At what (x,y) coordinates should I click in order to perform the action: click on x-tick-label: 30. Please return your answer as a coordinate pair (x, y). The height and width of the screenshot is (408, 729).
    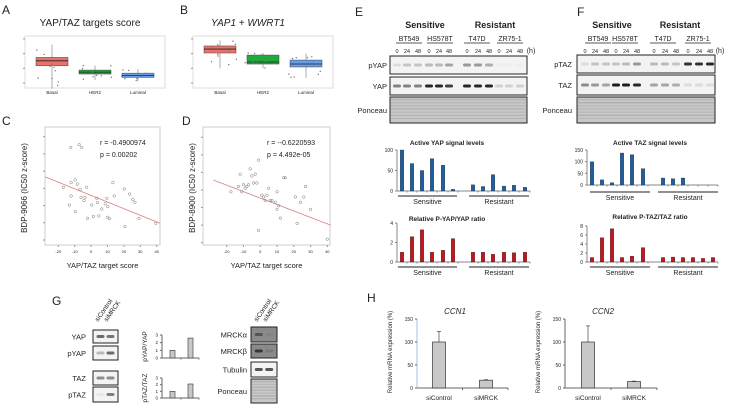
    Looking at the image, I should click on (140, 251).